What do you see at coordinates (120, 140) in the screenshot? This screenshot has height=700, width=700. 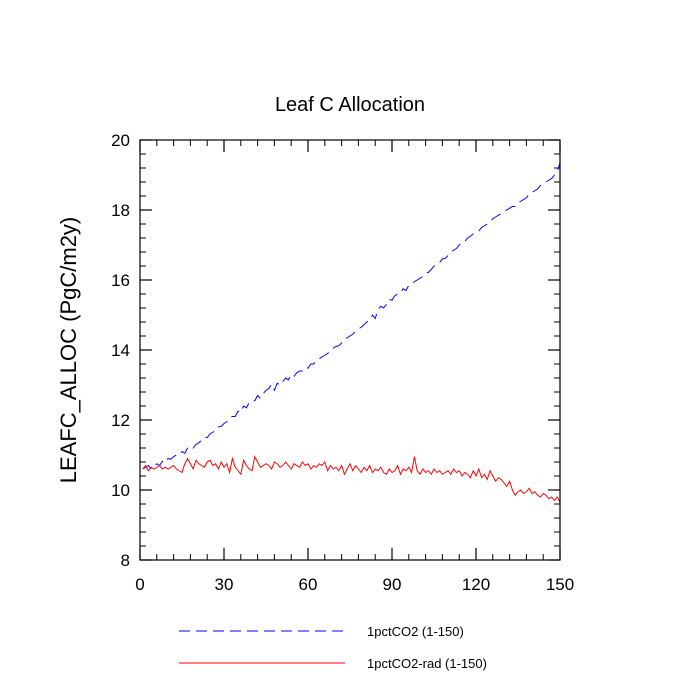 I see `y-tick-label: 20` at bounding box center [120, 140].